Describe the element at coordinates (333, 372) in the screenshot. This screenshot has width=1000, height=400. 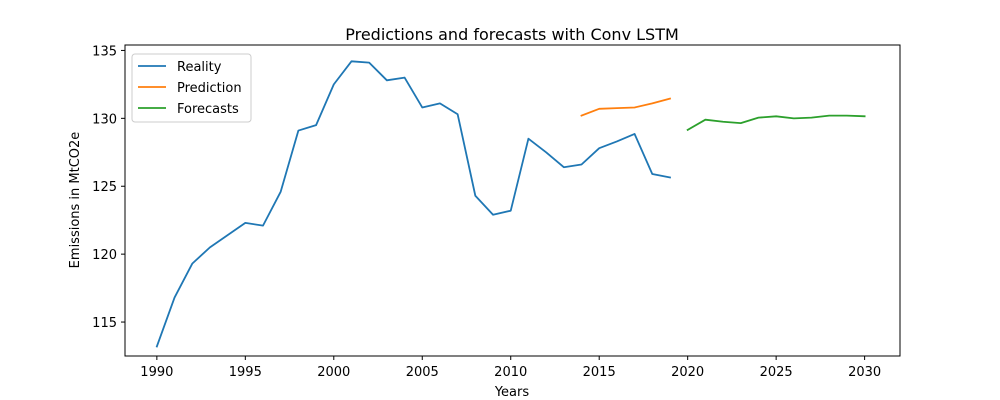
I see `x-tick-label: 2000` at that location.